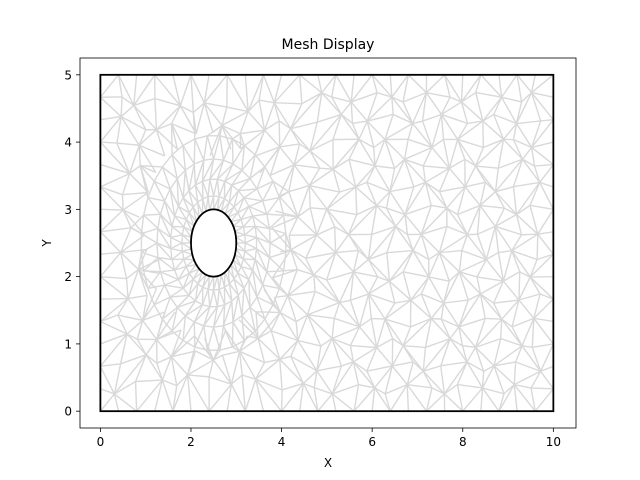 The height and width of the screenshot is (480, 640). Describe the element at coordinates (328, 45) in the screenshot. I see `chart-title: Mesh Display` at that location.